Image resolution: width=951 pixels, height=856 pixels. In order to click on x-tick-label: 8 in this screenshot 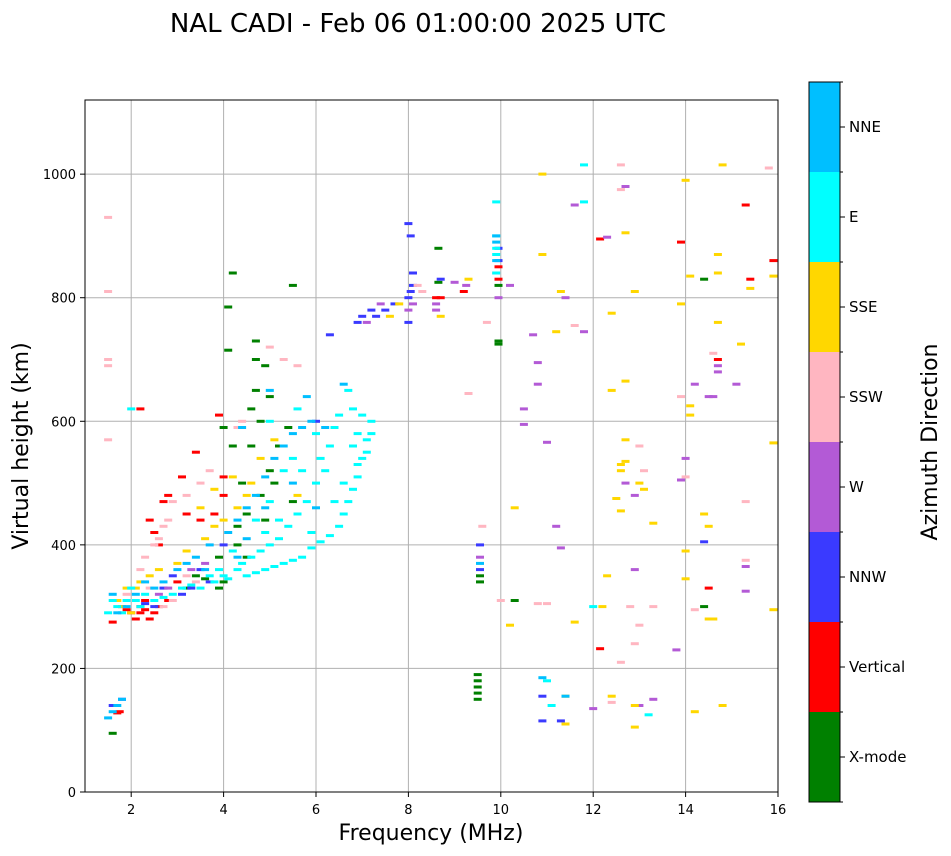, I will do `click(408, 810)`.